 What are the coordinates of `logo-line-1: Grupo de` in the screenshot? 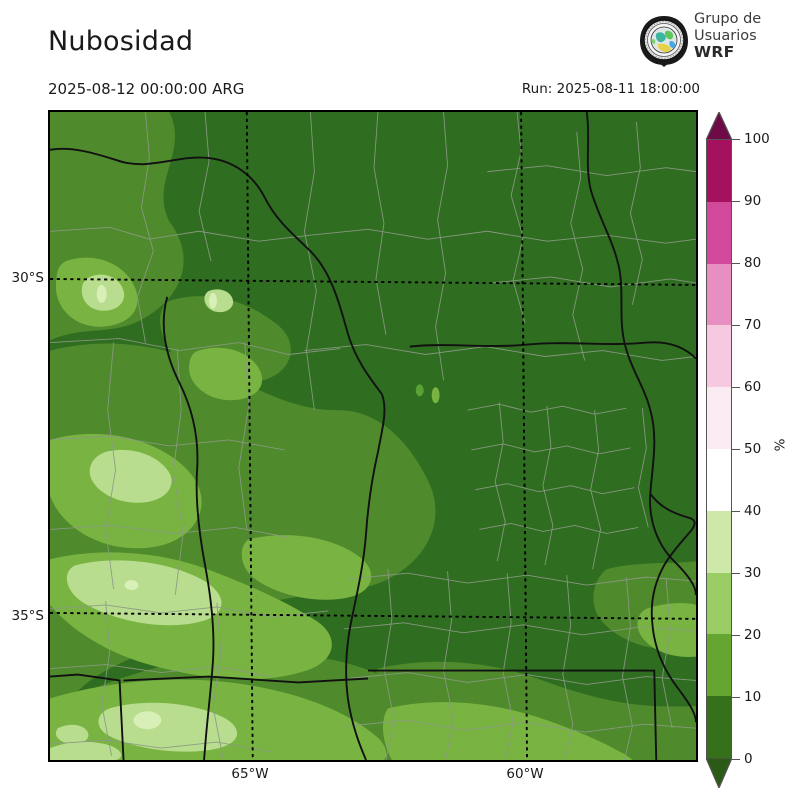 It's located at (728, 19).